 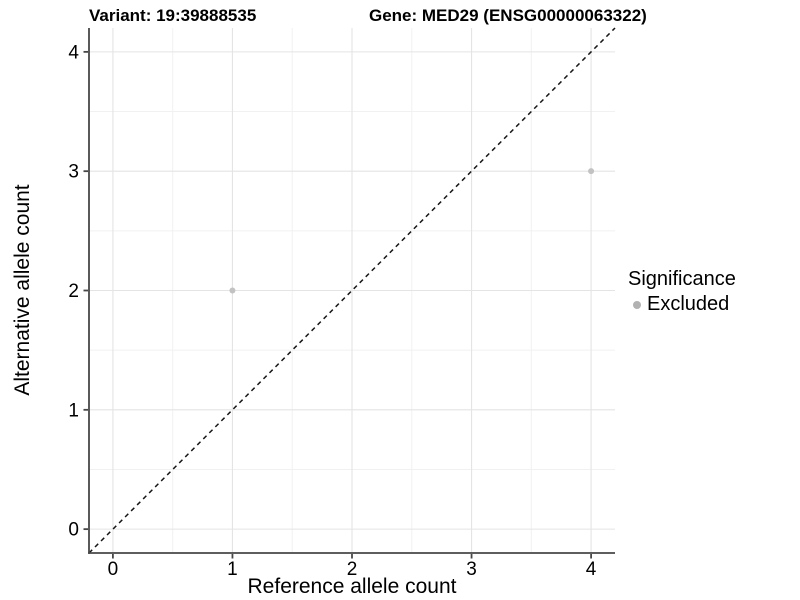 What do you see at coordinates (637, 304) in the screenshot?
I see `legend-point-icon` at bounding box center [637, 304].